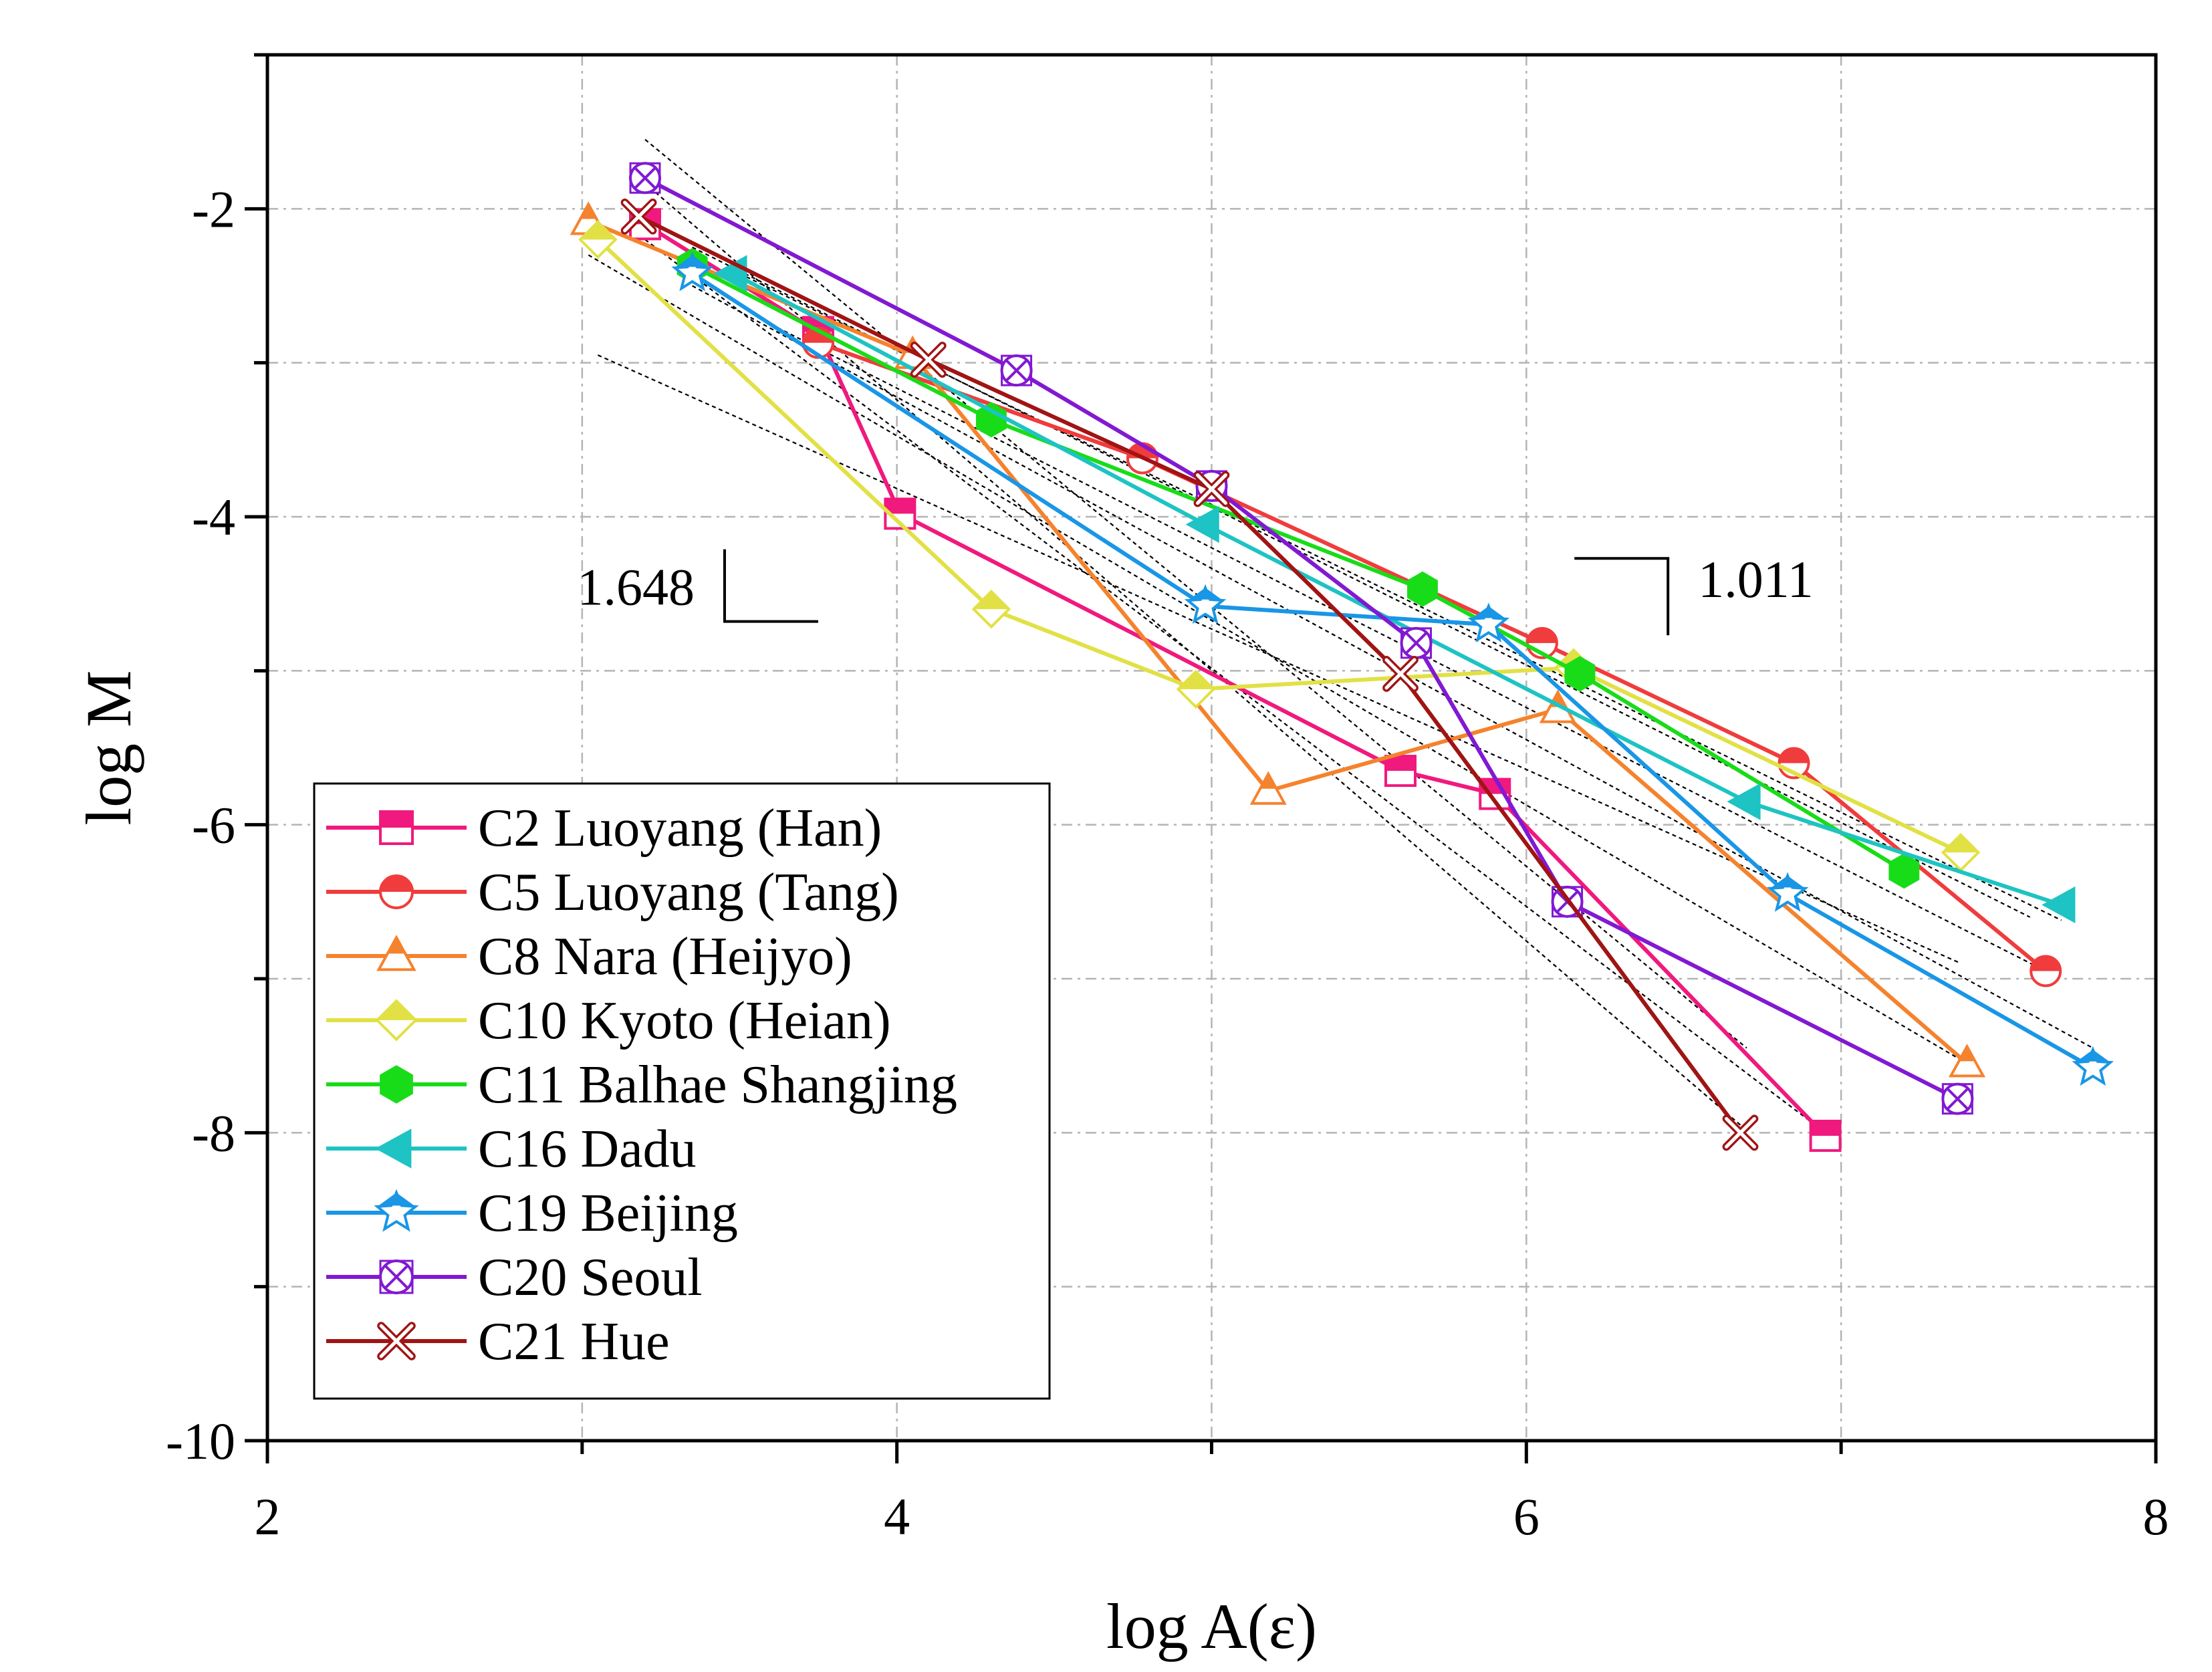 This screenshot has height=1672, width=2212. Describe the element at coordinates (574, 1341) in the screenshot. I see `legend-label: C21 Hue` at that location.